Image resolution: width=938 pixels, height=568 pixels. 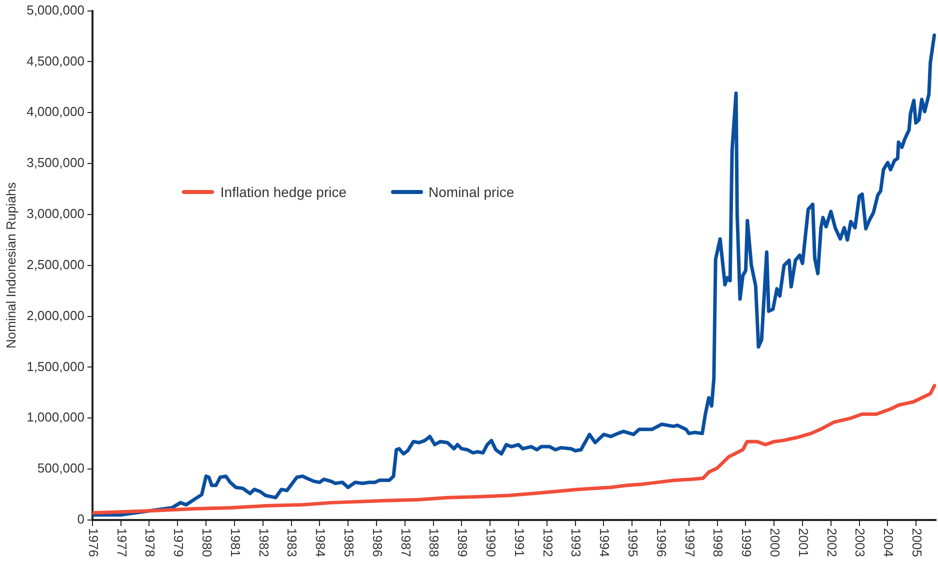 I want to click on y-tick-label: 4,000,000, so click(x=55, y=112).